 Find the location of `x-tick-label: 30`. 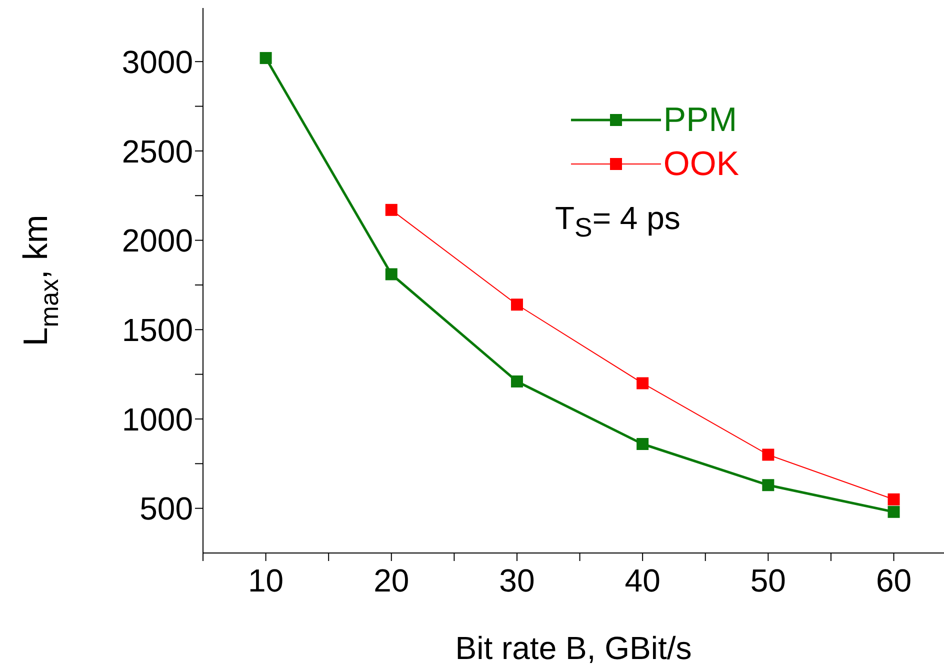

x-tick-label: 30 is located at coordinates (517, 580).